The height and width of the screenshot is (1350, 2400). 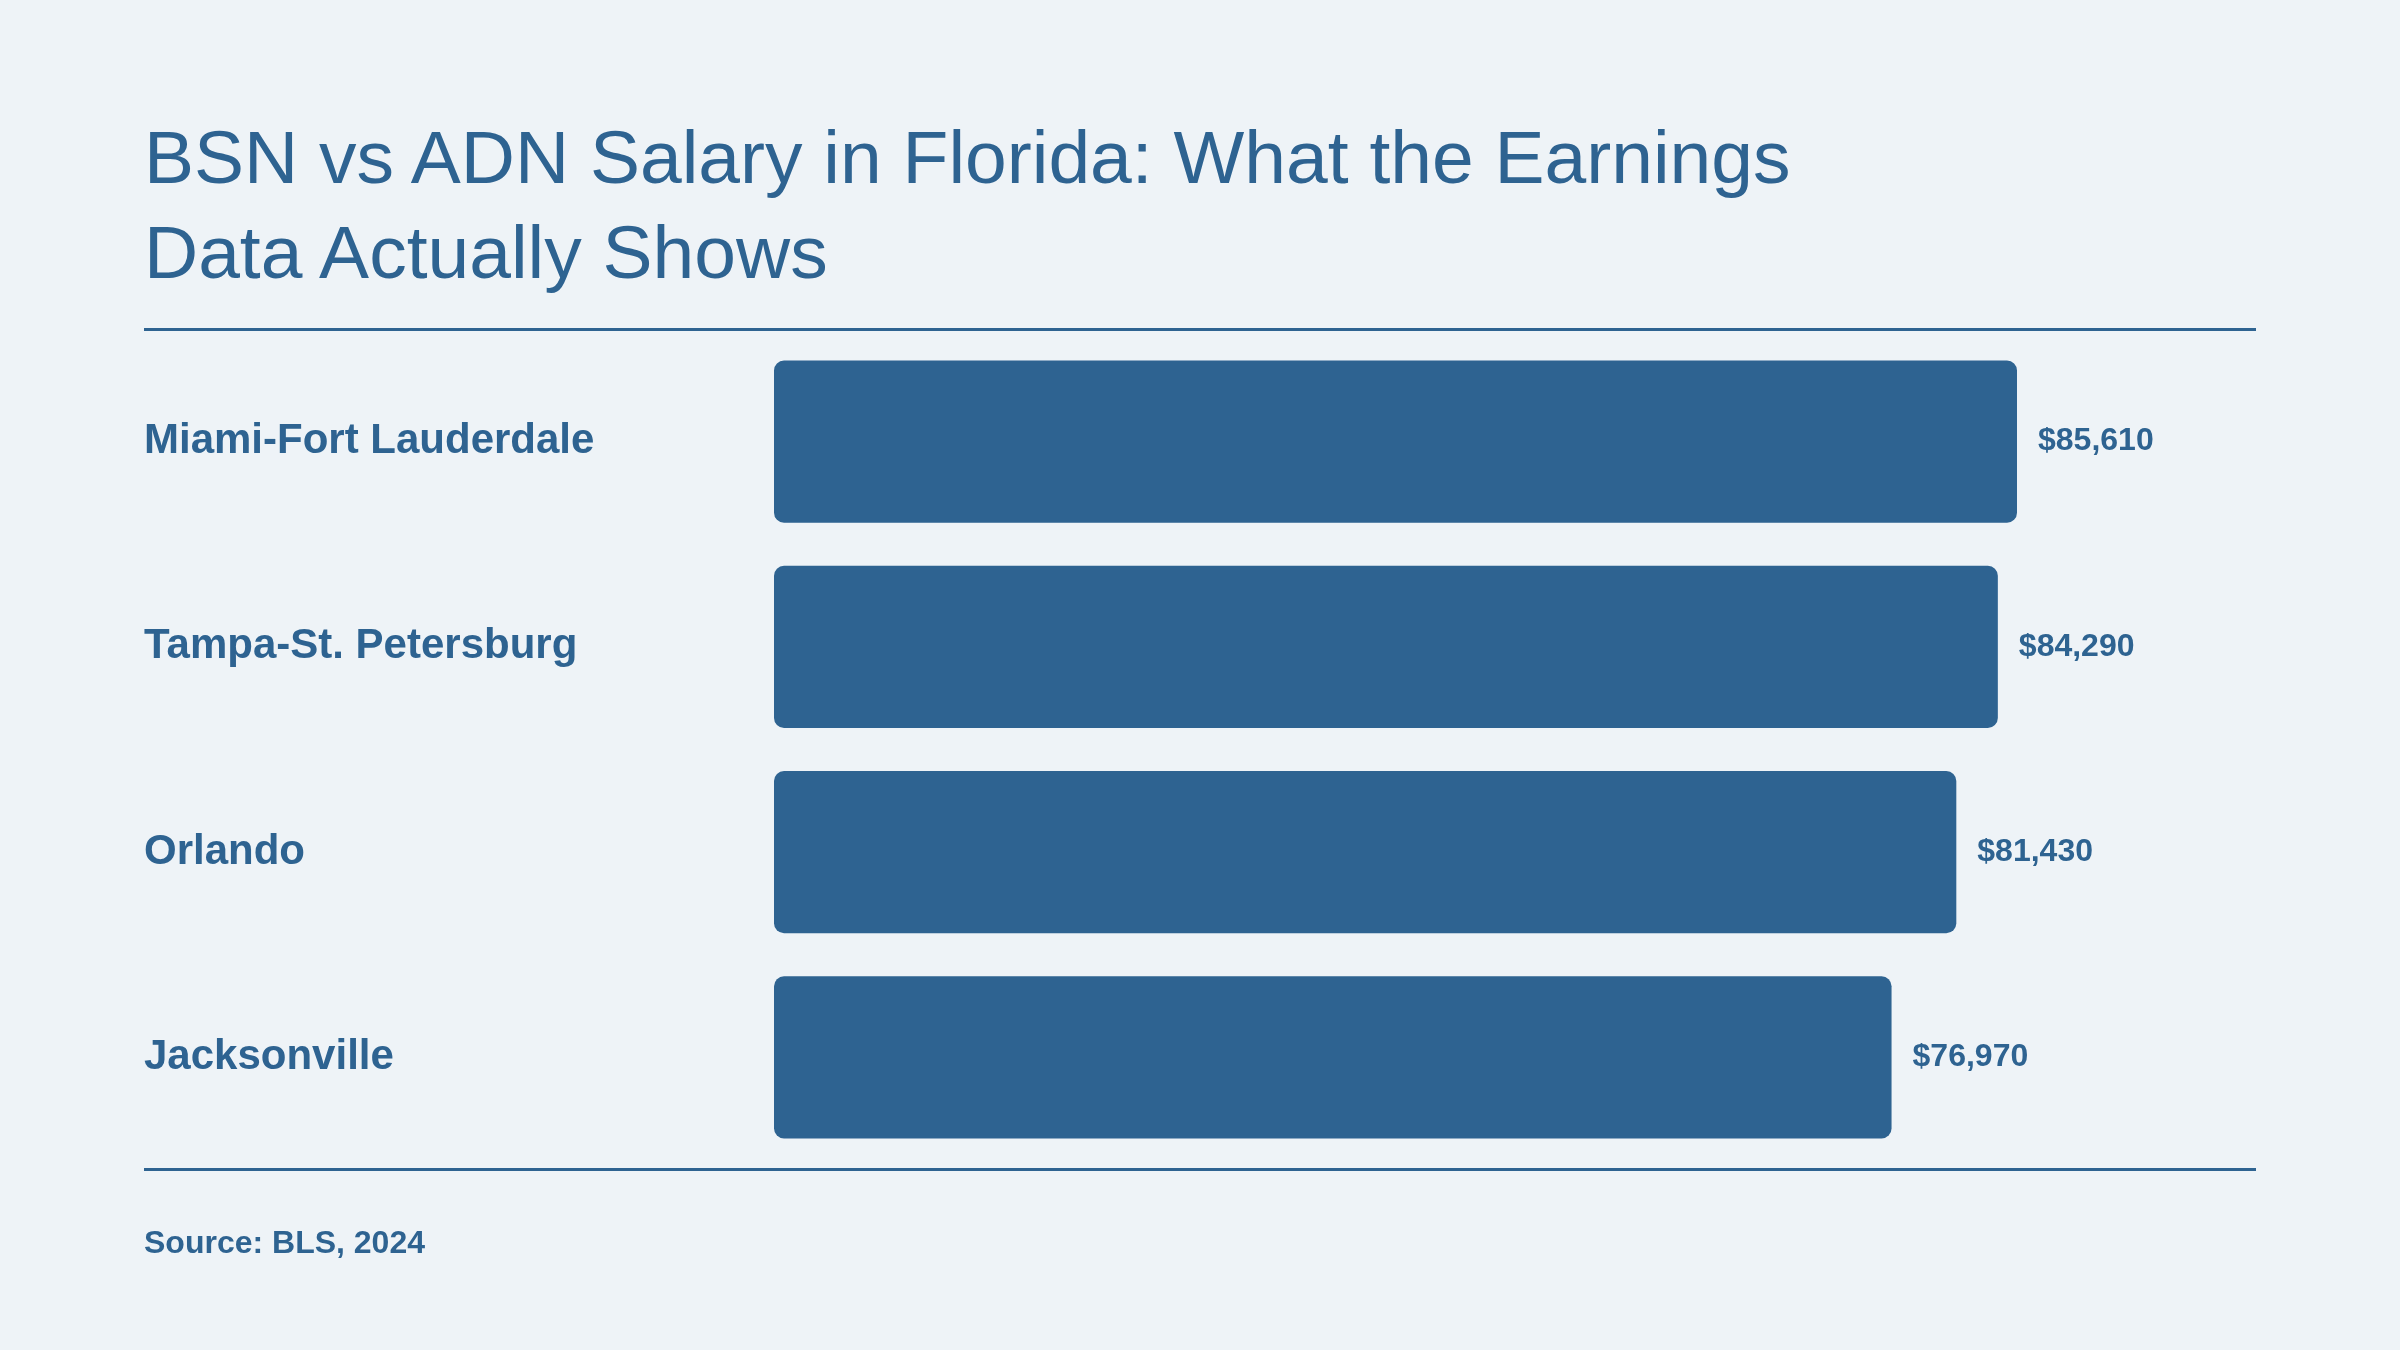 What do you see at coordinates (2035, 849) in the screenshot?
I see `data-label: $81,430` at bounding box center [2035, 849].